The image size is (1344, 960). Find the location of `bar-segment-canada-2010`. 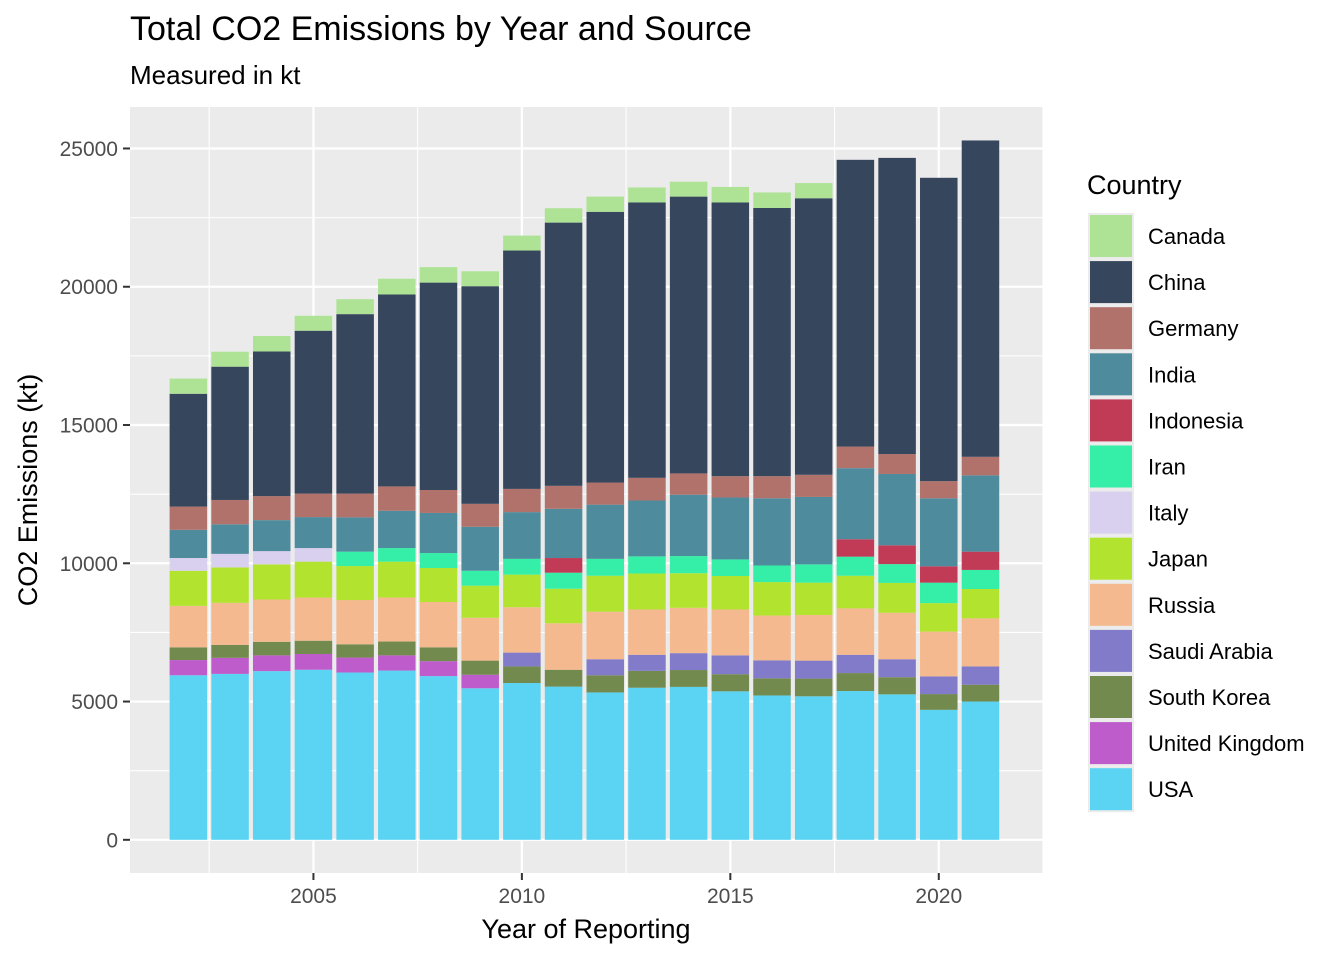

bar-segment-canada-2010 is located at coordinates (522, 243).